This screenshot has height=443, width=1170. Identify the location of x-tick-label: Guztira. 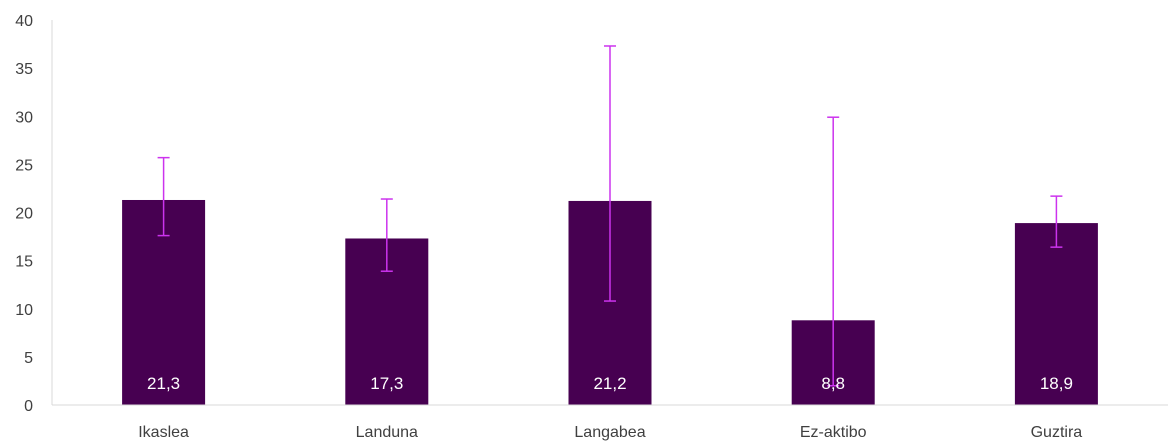
(1057, 432).